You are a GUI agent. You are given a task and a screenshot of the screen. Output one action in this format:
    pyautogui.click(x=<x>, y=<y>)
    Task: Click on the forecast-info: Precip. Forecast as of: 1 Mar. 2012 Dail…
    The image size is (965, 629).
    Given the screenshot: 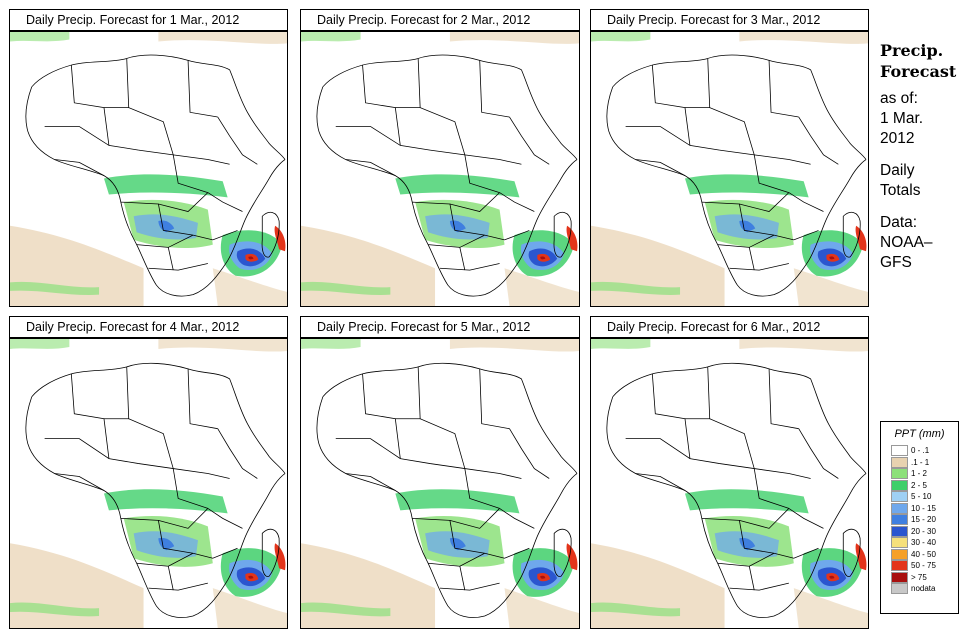 What is the action you would take?
    pyautogui.click(x=921, y=156)
    